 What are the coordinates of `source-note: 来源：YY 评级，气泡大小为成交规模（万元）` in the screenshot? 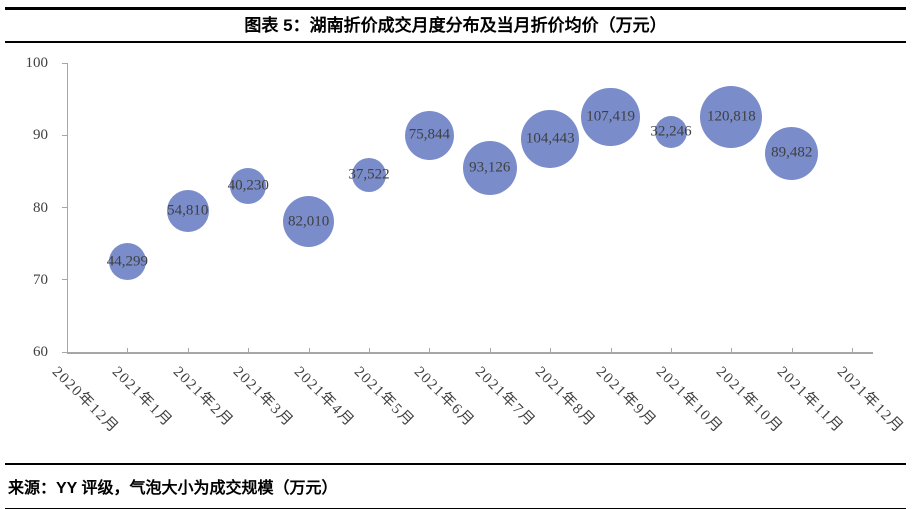 It's located at (455, 486).